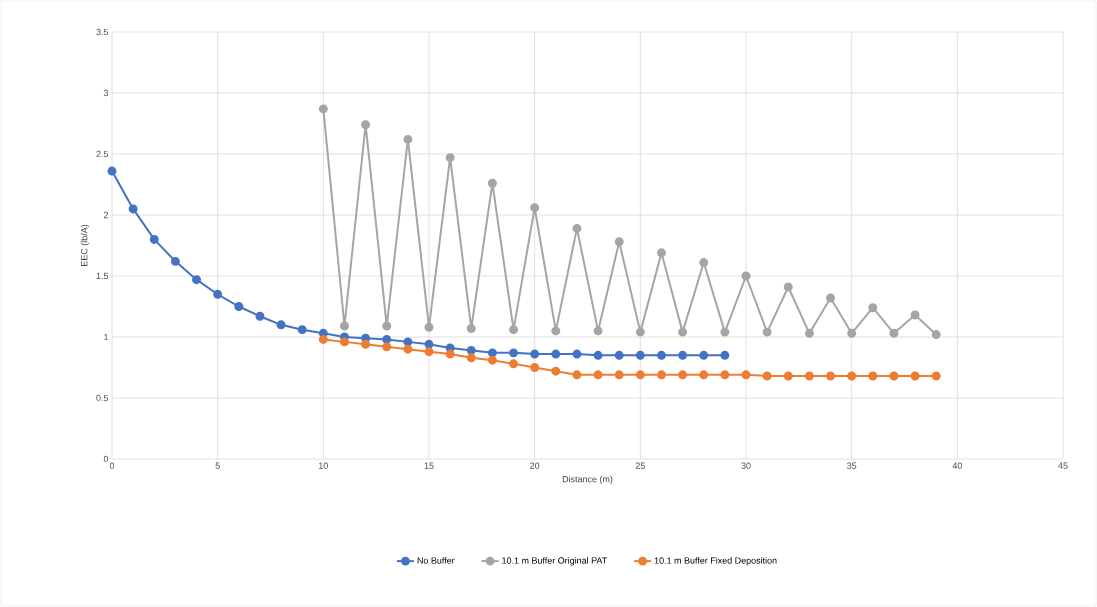 This screenshot has height=607, width=1097. I want to click on x-axis-title: Distance (m), so click(587, 480).